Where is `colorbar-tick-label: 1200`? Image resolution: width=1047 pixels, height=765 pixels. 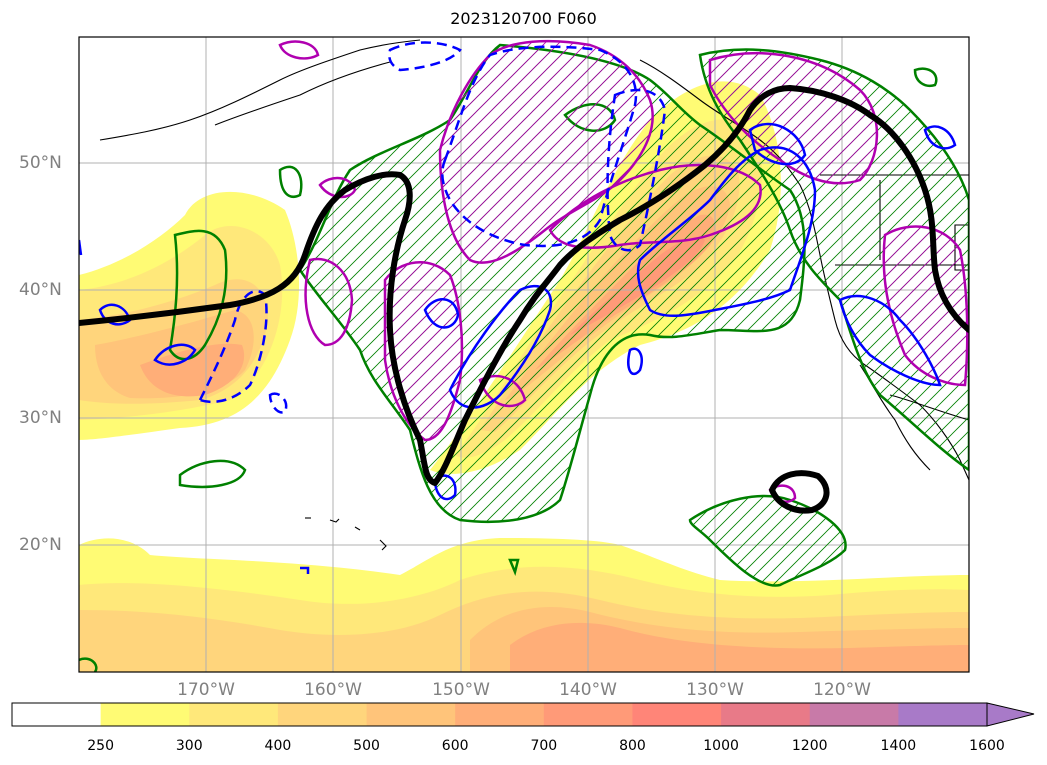 colorbar-tick-label: 1200 is located at coordinates (809, 746).